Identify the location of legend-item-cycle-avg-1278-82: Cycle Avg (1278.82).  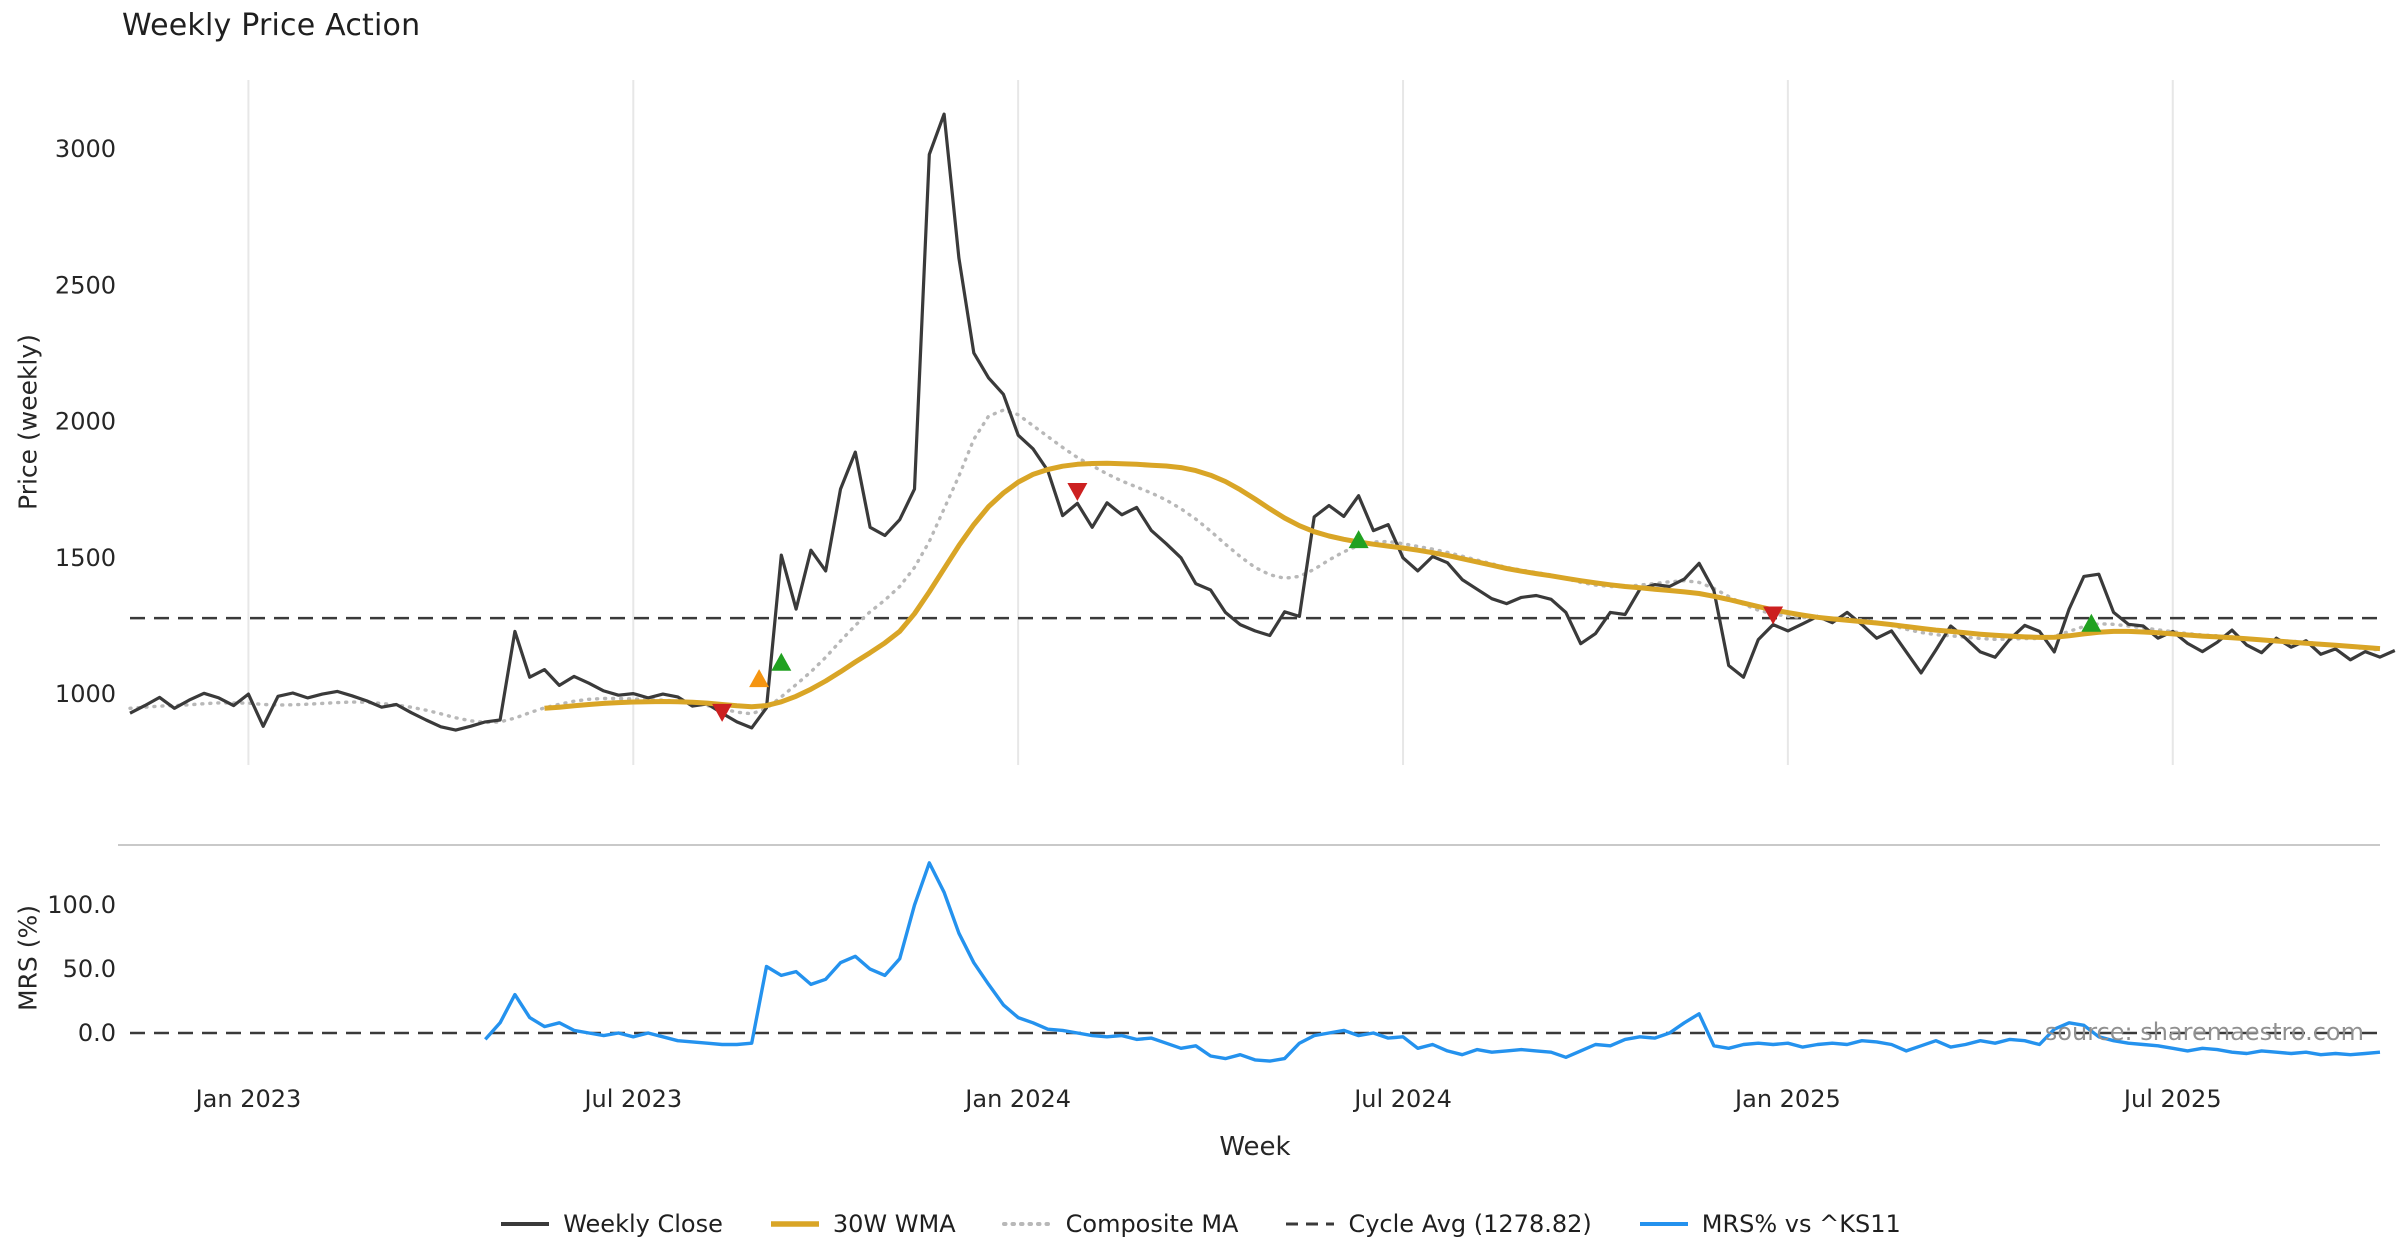
(1438, 1224).